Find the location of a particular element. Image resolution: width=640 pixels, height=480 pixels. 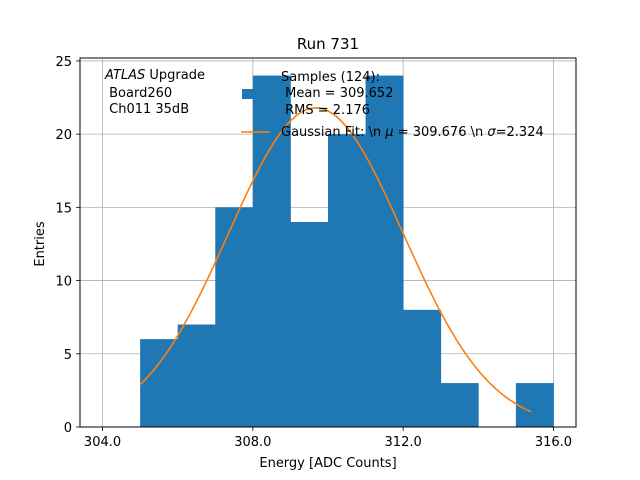

chart-title: Run 731 is located at coordinates (328, 44).